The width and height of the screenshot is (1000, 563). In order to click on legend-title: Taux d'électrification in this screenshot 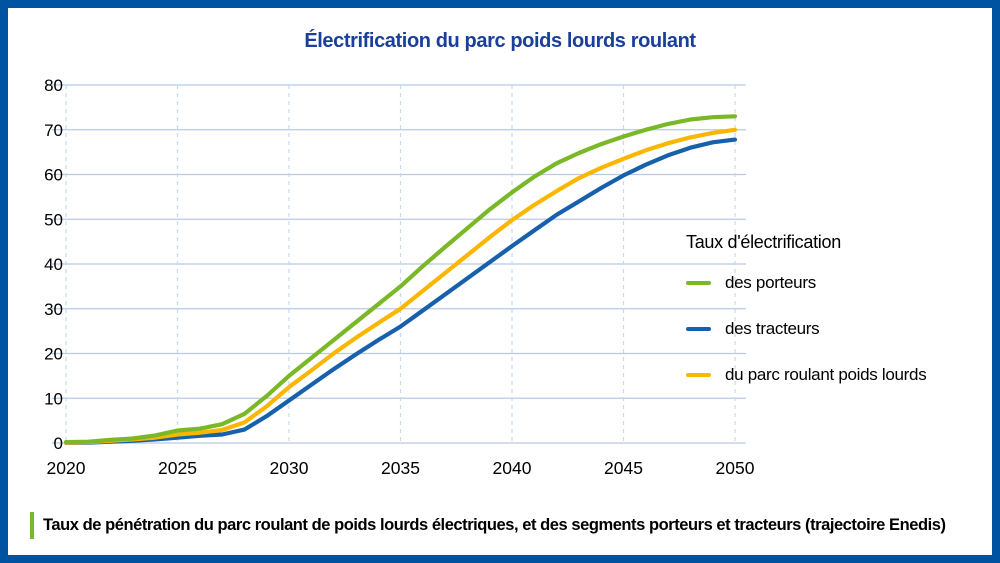, I will do `click(763, 242)`.